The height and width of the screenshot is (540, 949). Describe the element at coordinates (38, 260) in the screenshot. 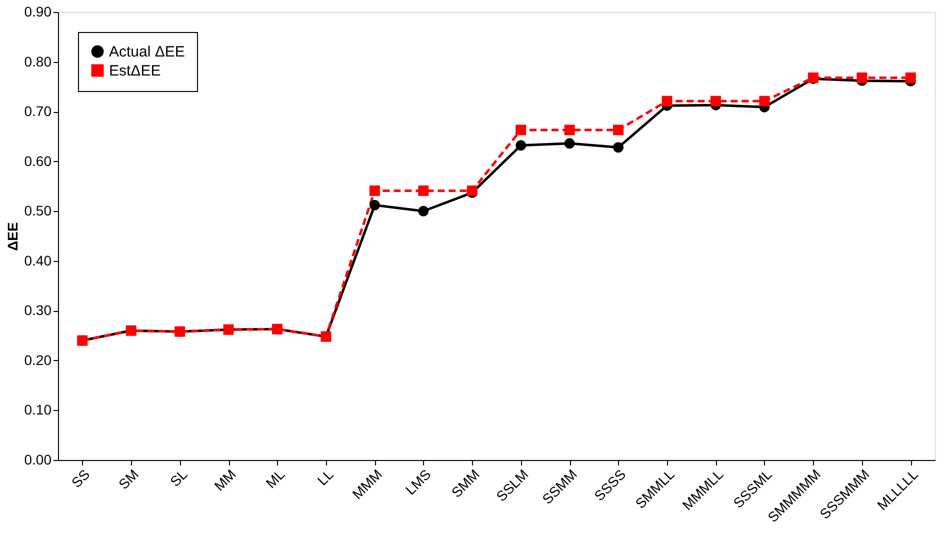

I see `y-tick-label: 0.40` at that location.